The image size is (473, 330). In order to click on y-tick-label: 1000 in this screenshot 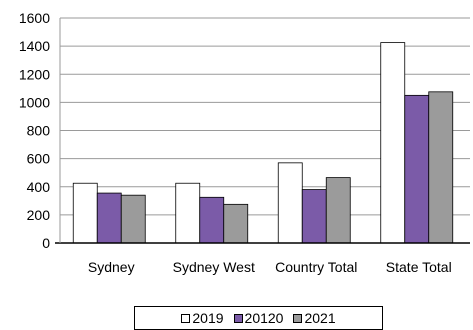, I will do `click(34, 102)`.